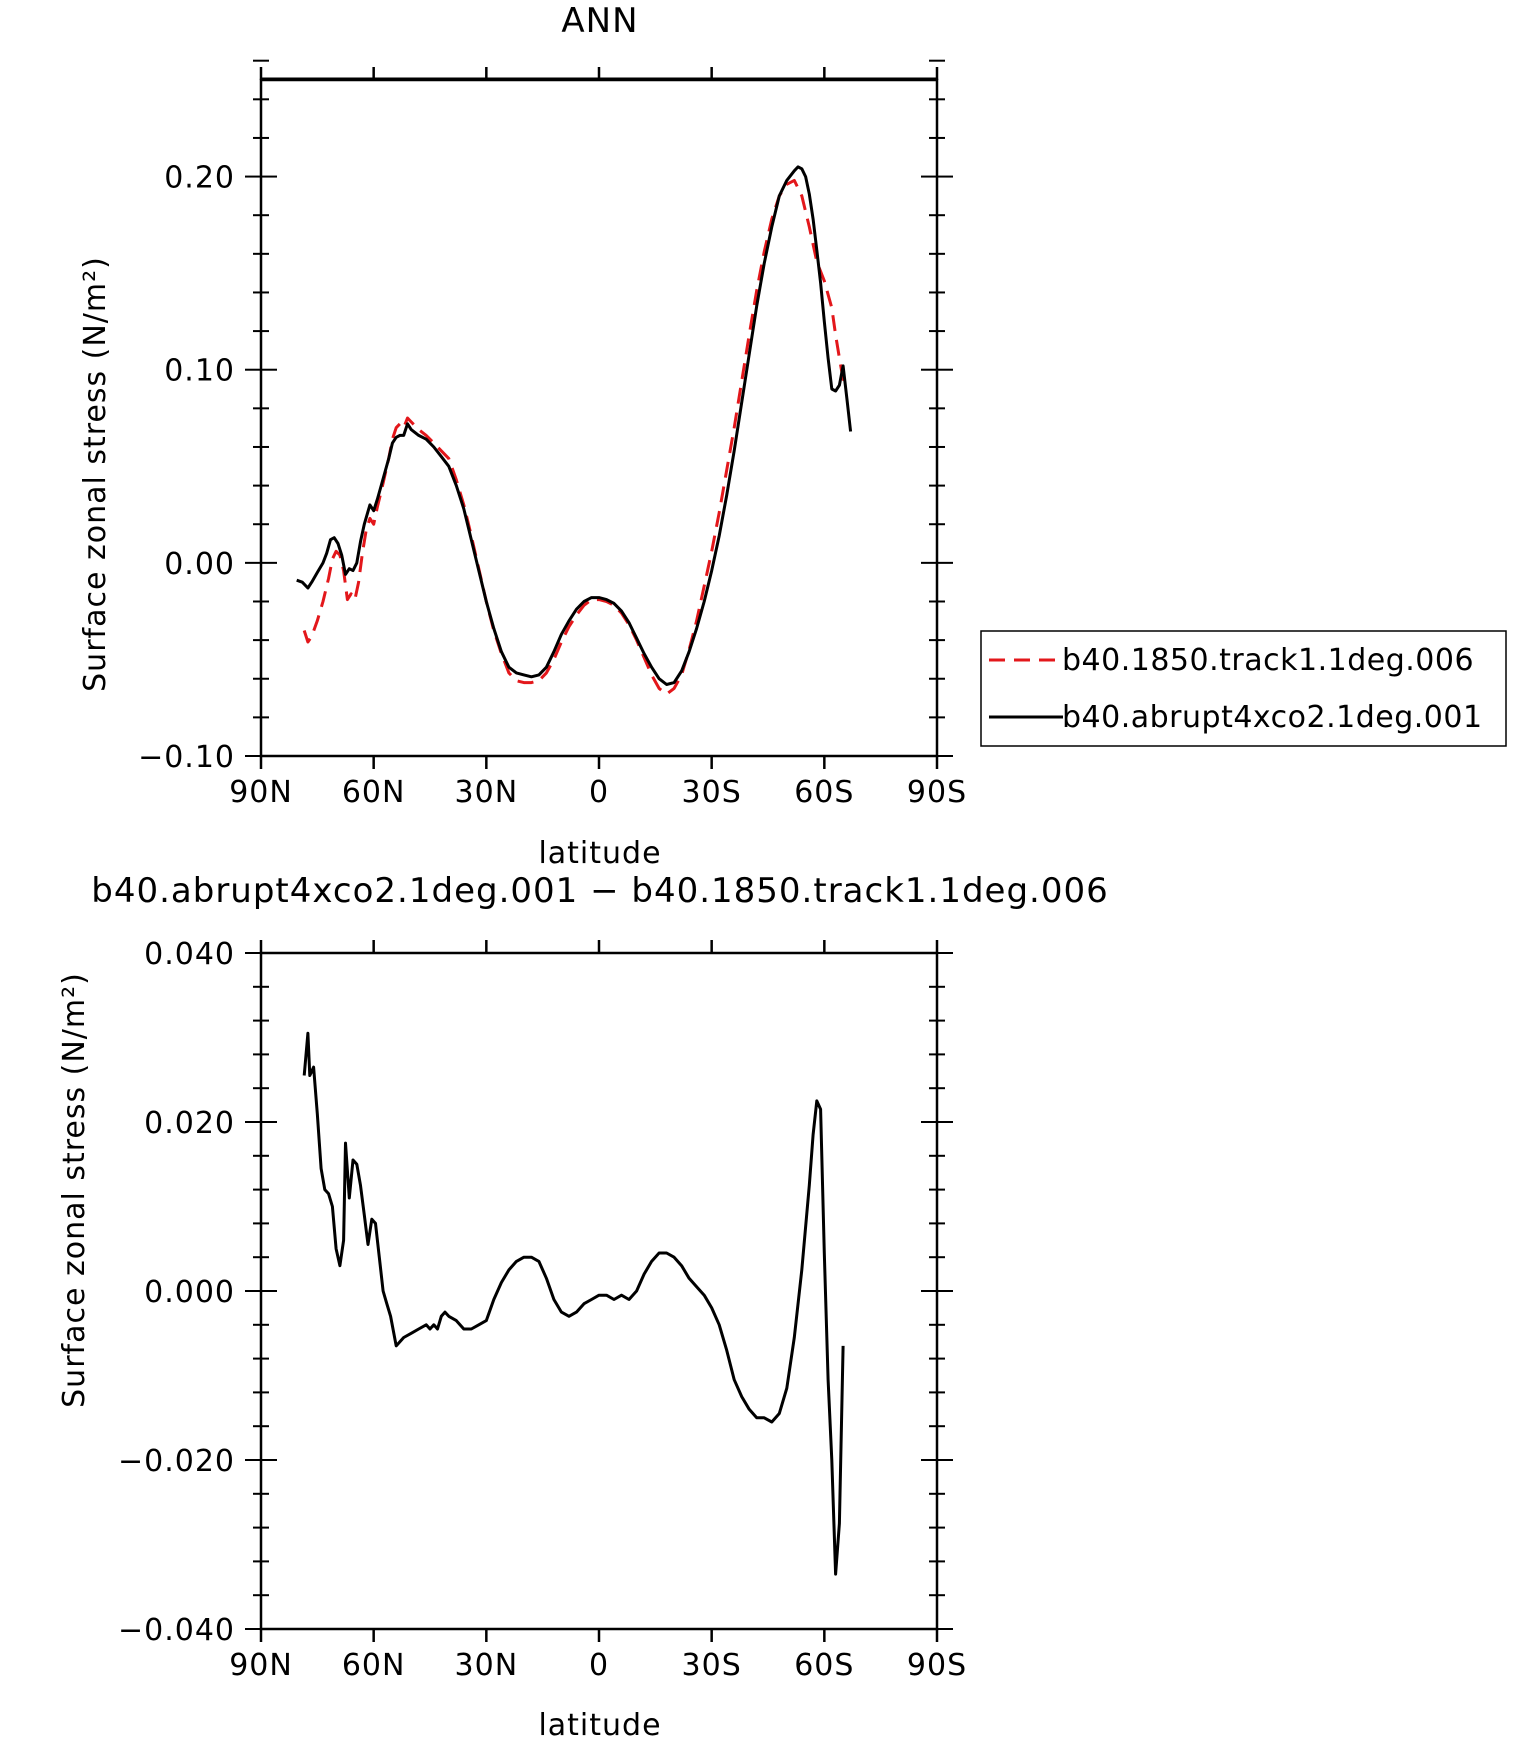 Image resolution: width=1513 pixels, height=1743 pixels. I want to click on top-chart-title: ANN, so click(599, 21).